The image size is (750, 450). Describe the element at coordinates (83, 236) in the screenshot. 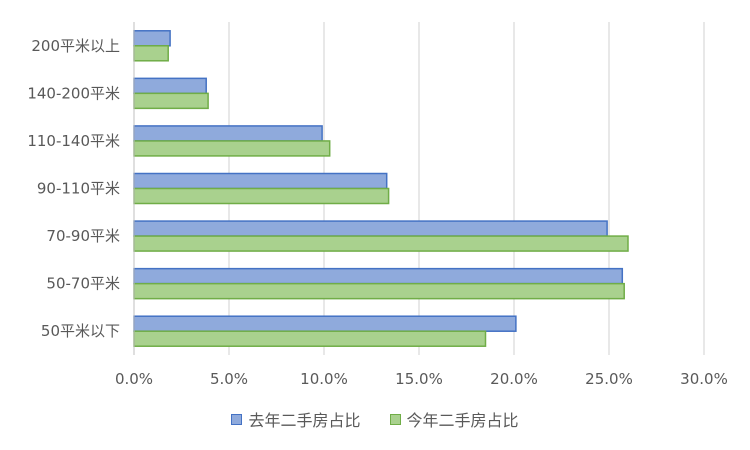

I see `category-label: 70-90平米` at that location.